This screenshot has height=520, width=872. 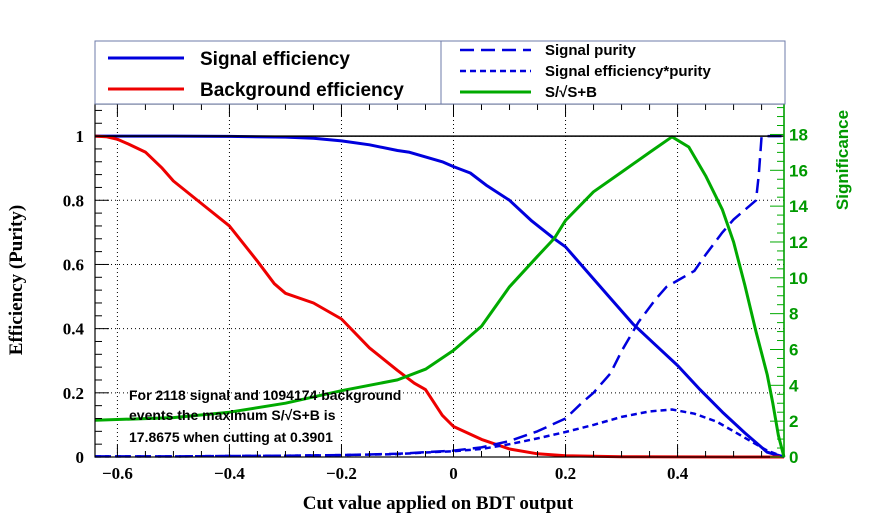 I want to click on y2-tick-label-2: 4, so click(x=794, y=385).